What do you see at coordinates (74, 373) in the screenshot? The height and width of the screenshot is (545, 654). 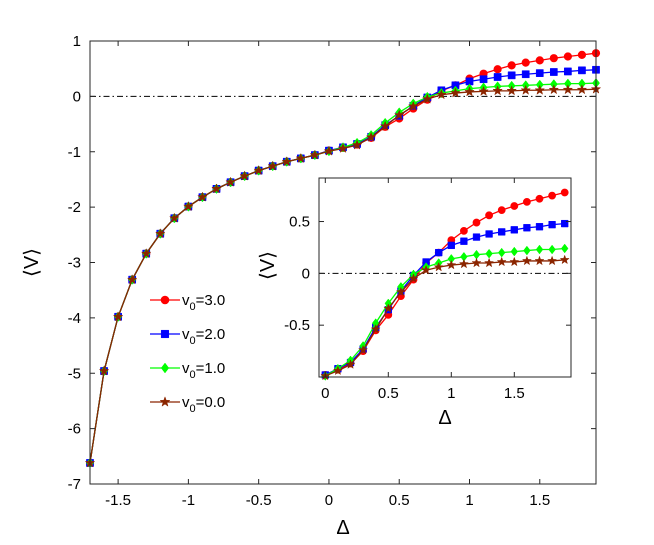 I see `main-y-tick-label: -5` at bounding box center [74, 373].